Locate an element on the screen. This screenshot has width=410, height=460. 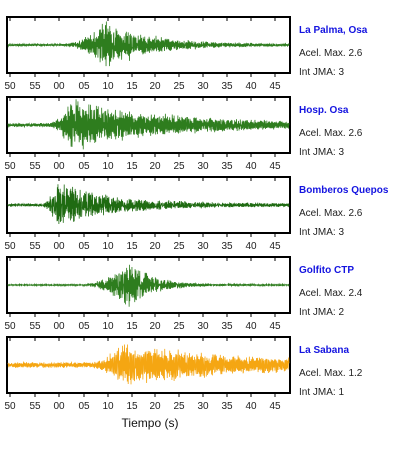
station-name: La Palma, Osa is located at coordinates (333, 30).